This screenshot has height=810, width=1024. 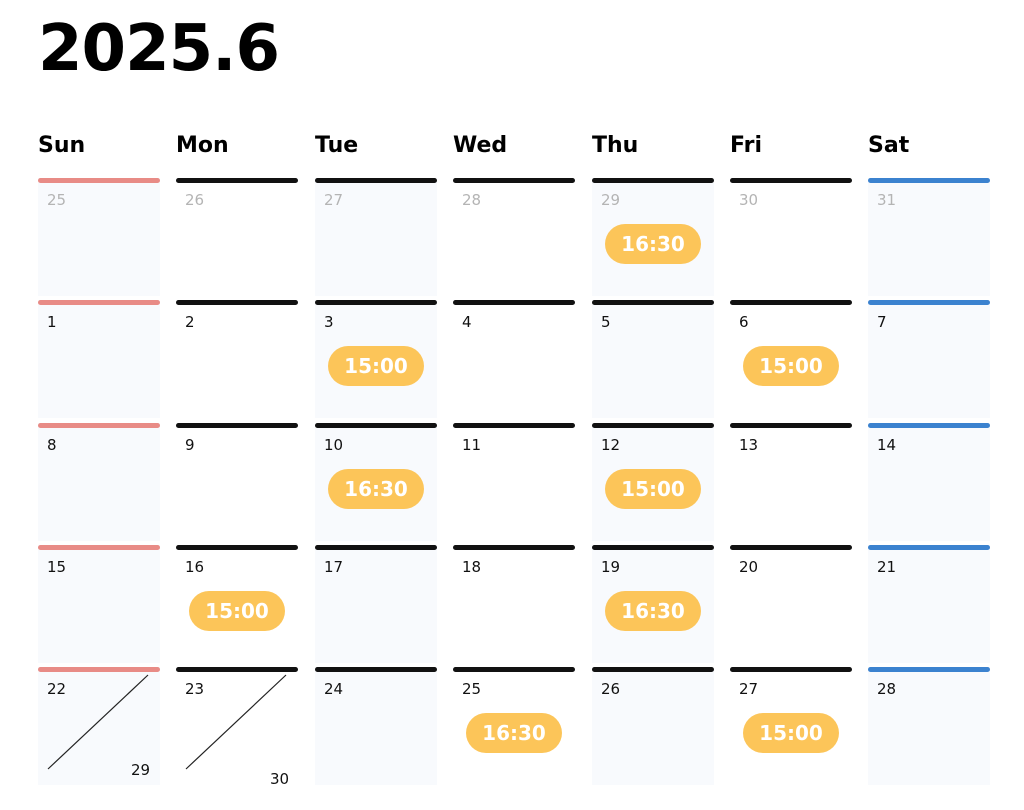 What do you see at coordinates (791, 482) in the screenshot?
I see `day-cell: 13` at bounding box center [791, 482].